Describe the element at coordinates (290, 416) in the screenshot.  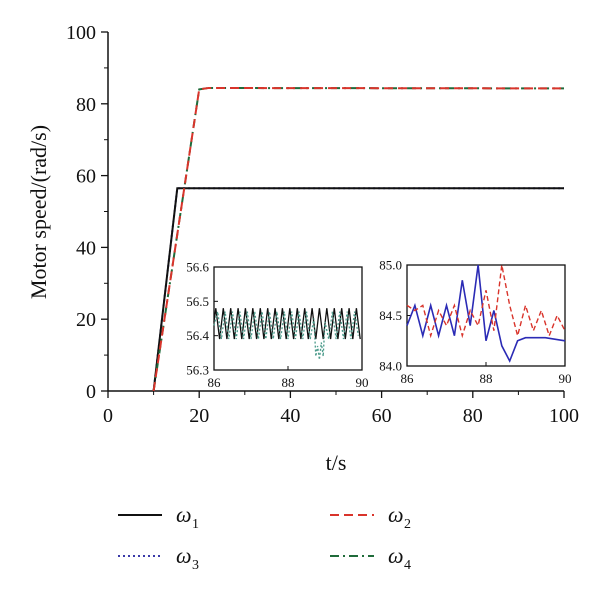
I see `x-tick-label: 40` at that location.